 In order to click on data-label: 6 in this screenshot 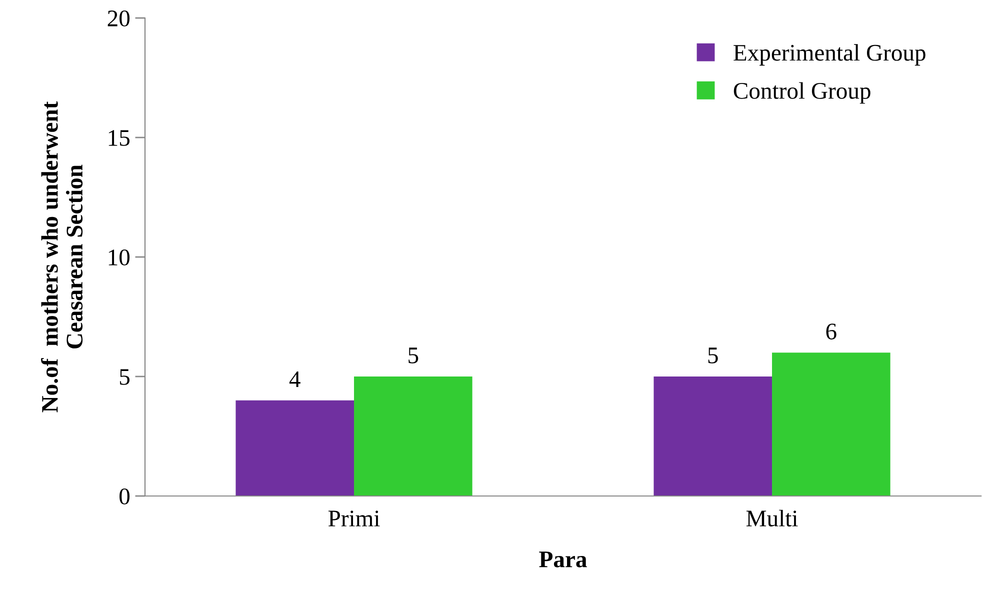, I will do `click(831, 332)`.